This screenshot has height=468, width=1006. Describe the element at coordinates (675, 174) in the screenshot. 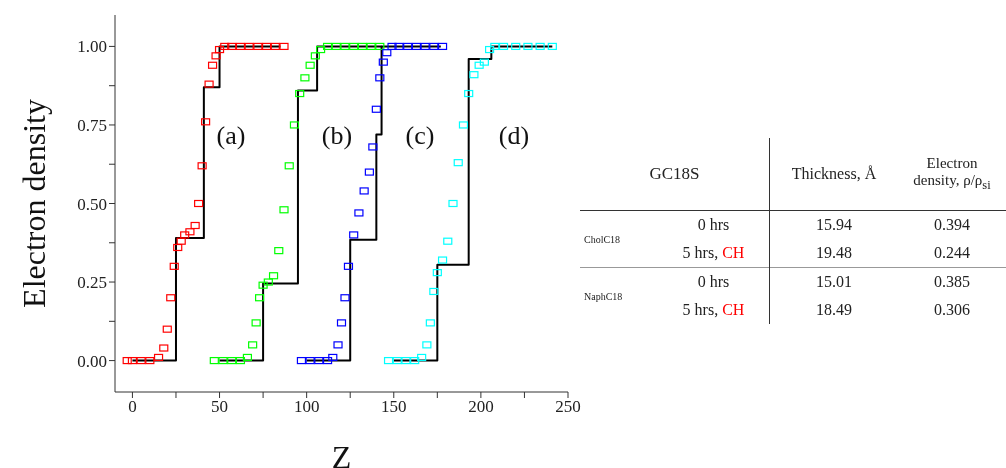

I see `text: GC18S` at that location.